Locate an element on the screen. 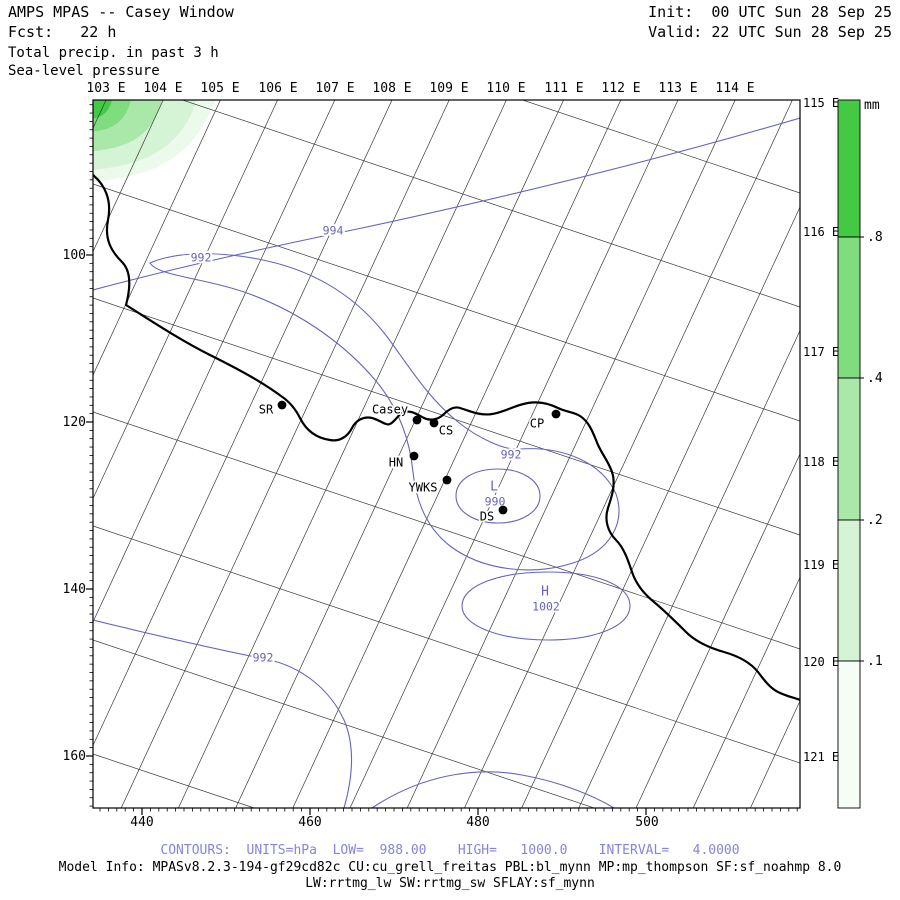 This screenshot has height=900, width=900. axis-label-right: 118 E is located at coordinates (821, 462).